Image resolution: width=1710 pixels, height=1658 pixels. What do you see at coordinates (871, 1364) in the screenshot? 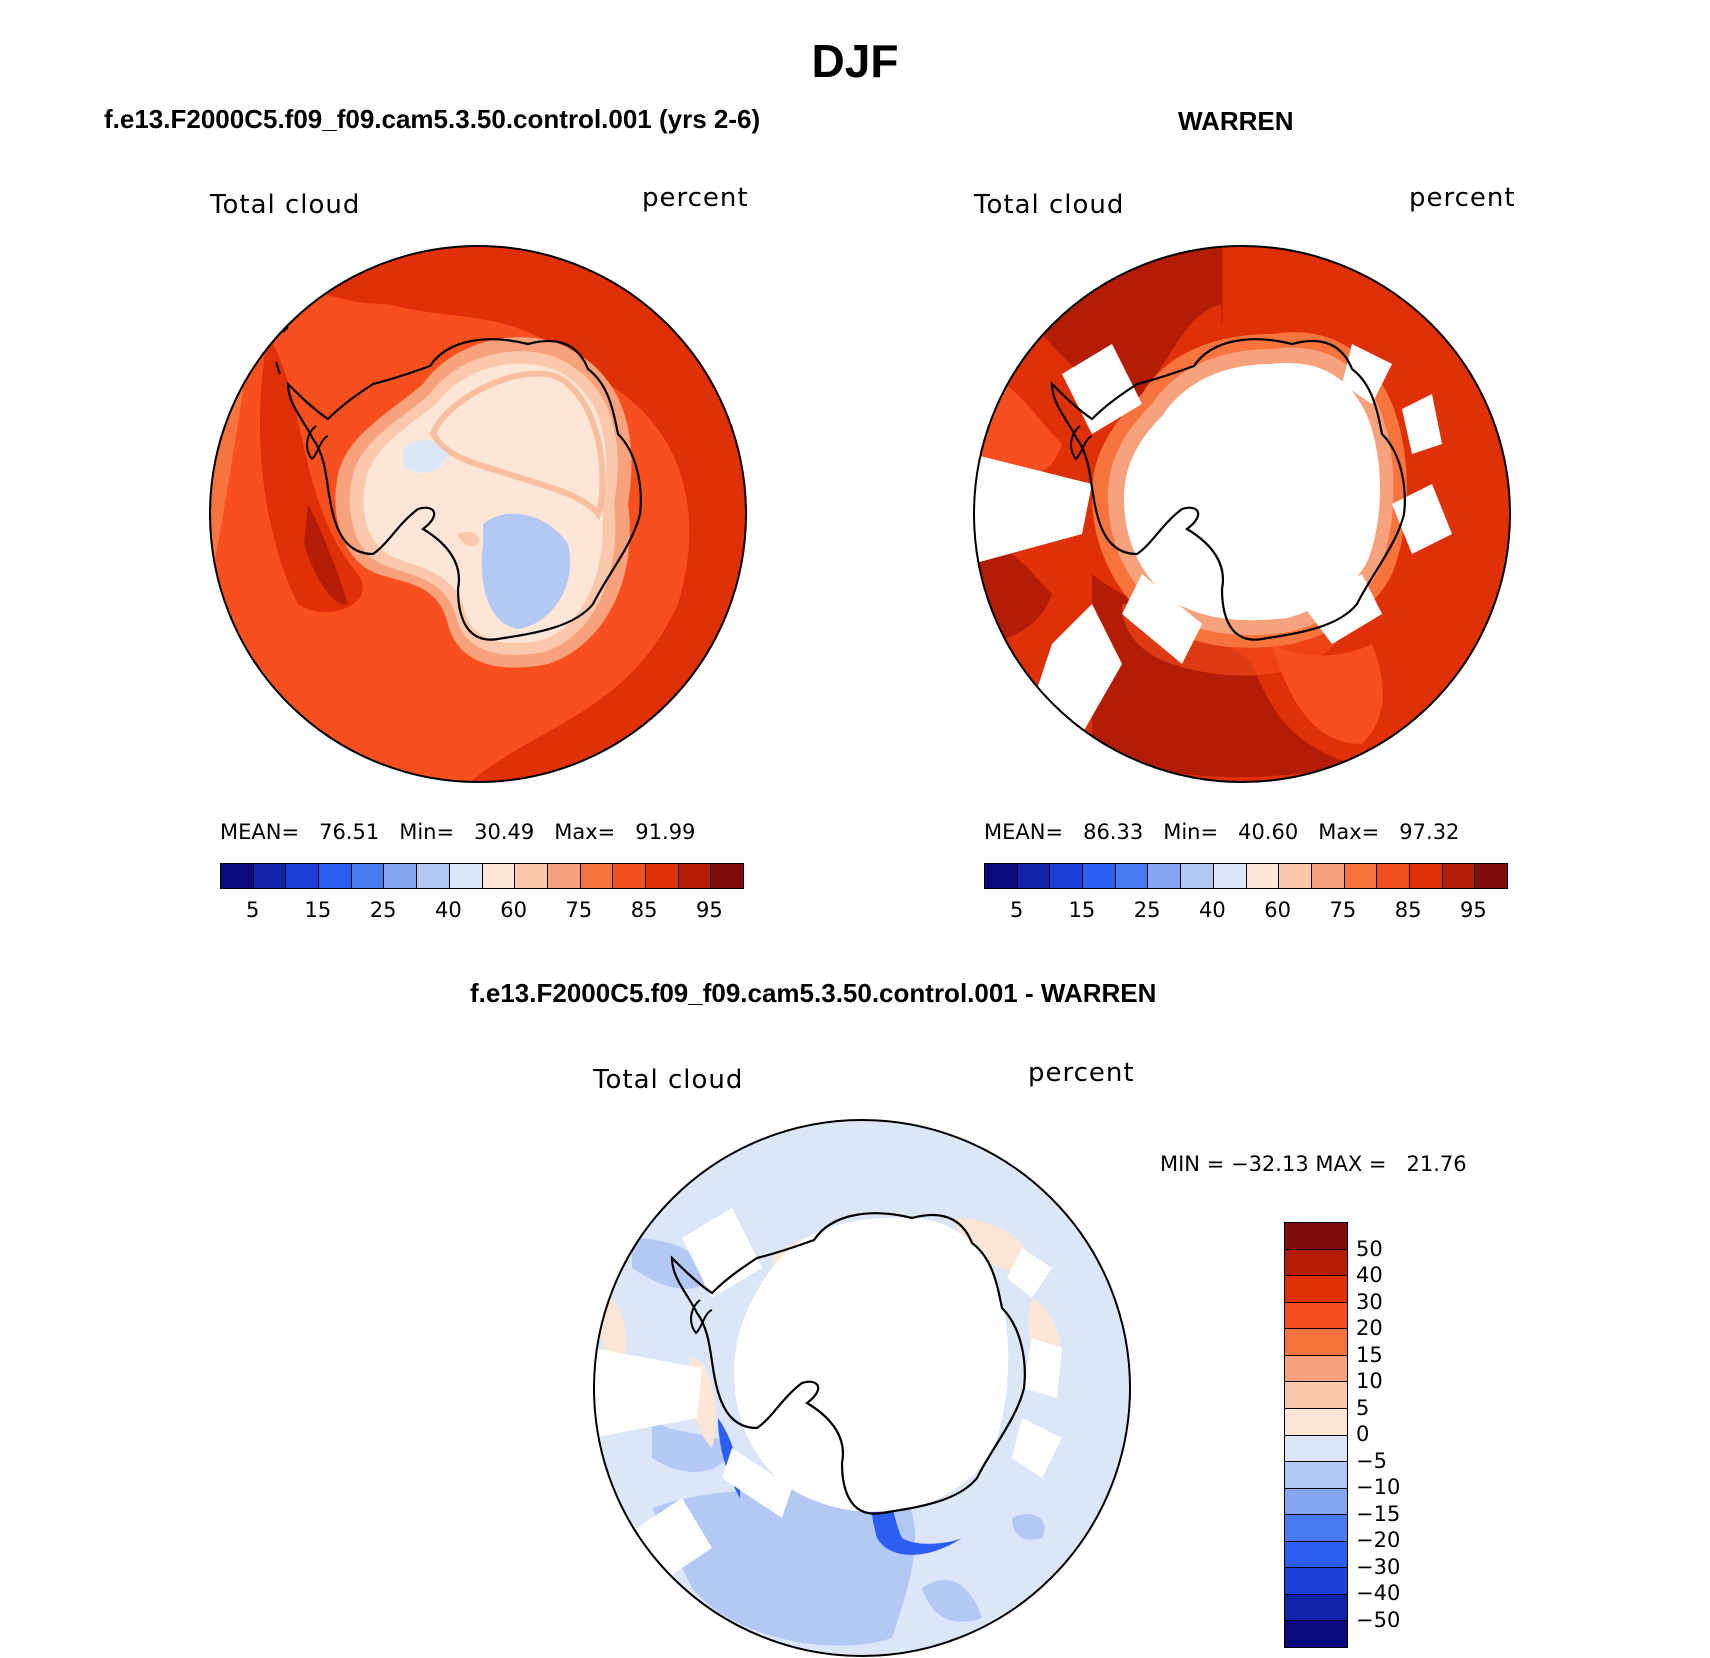
I see `panel3-missing-data-region` at bounding box center [871, 1364].